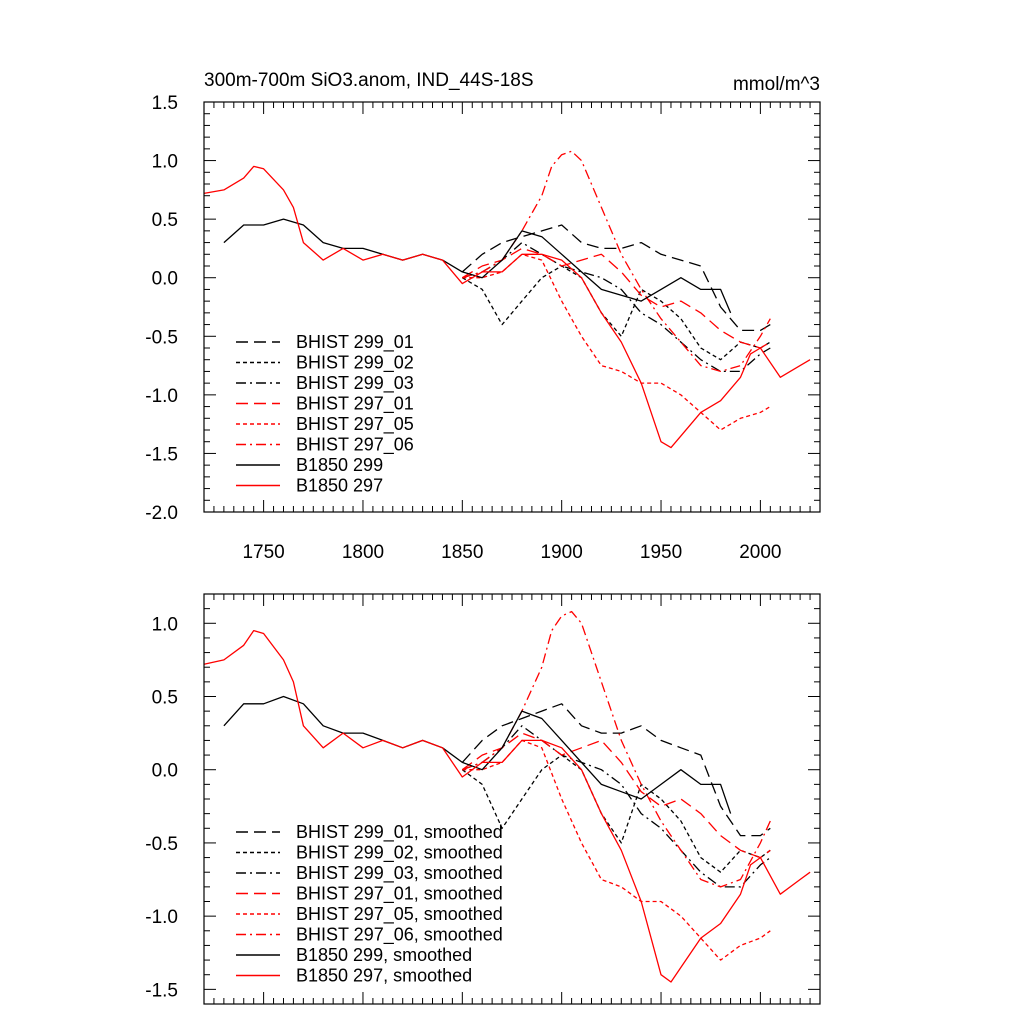 The image size is (1024, 1024). I want to click on legend-label-8: B1850 297, smoothed, so click(384, 976).